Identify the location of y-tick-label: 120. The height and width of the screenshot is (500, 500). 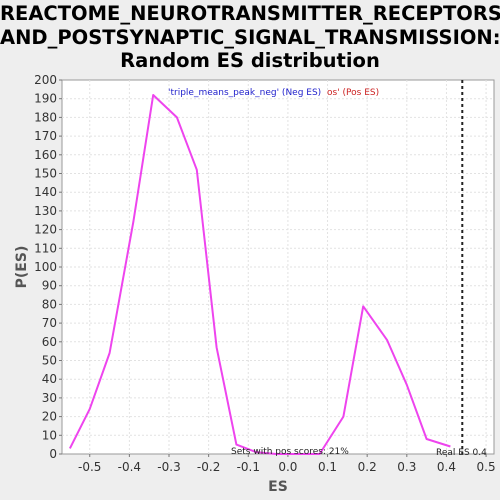
(45, 230).